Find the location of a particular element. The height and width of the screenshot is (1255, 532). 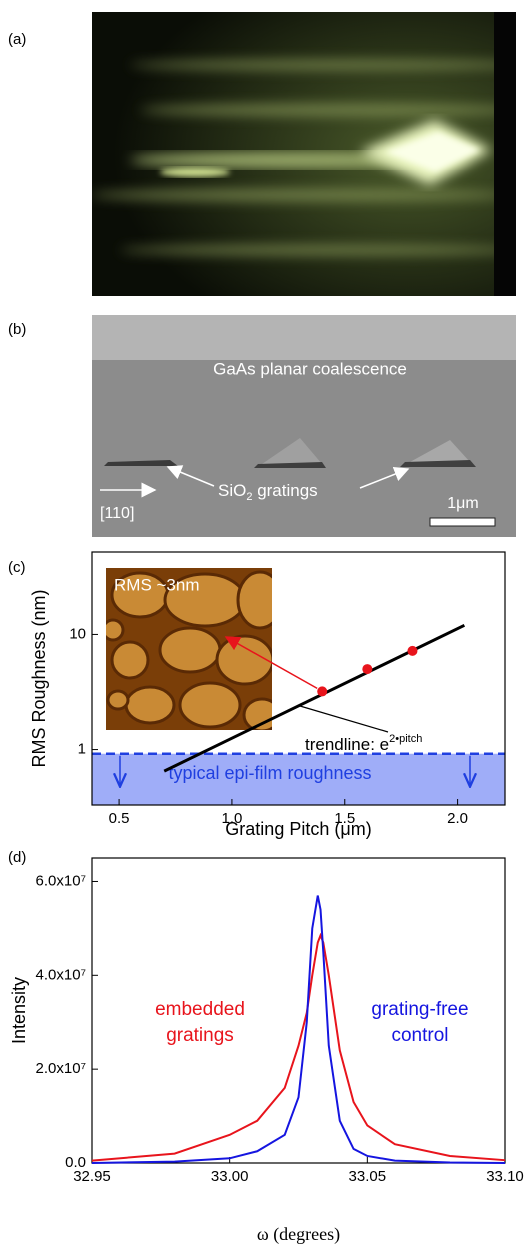

x-tick-label: 33.10 is located at coordinates (505, 1176).